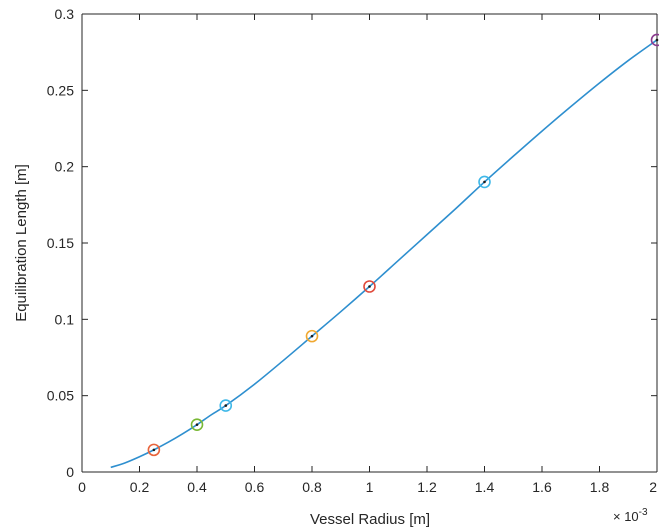 Image resolution: width=659 pixels, height=531 pixels. I want to click on x-axis-title: Vessel Radius [m], so click(370, 519).